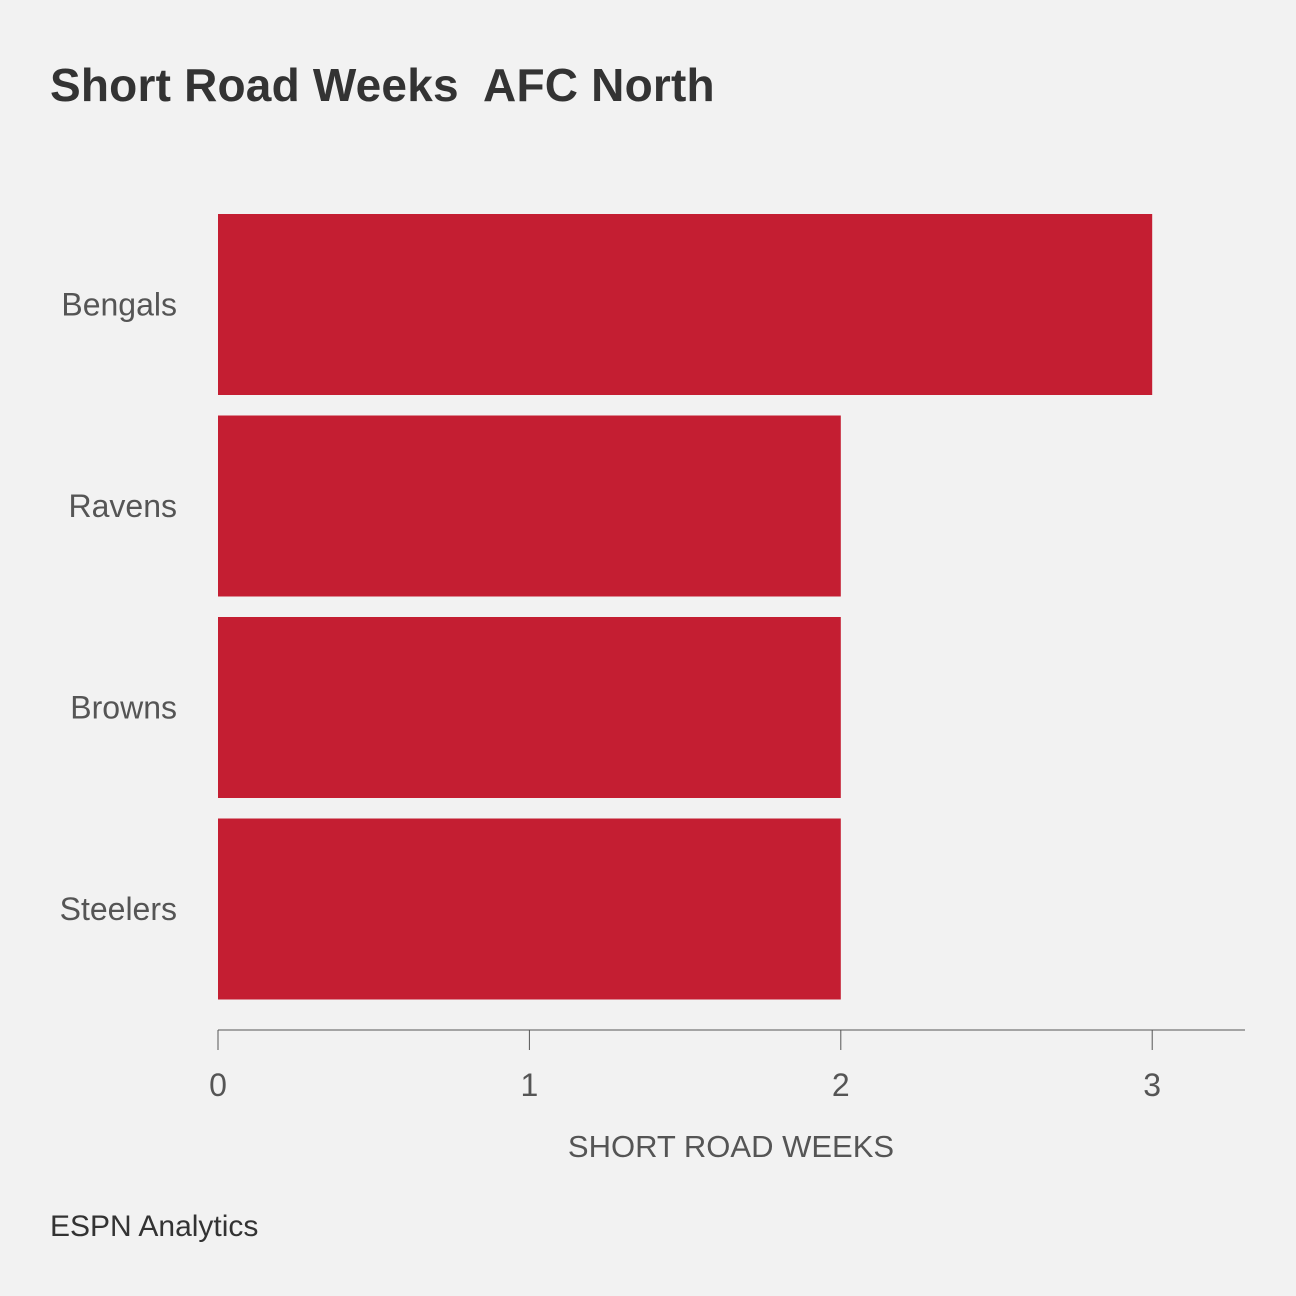 This screenshot has height=1296, width=1296. I want to click on bar-ravens, so click(529, 506).